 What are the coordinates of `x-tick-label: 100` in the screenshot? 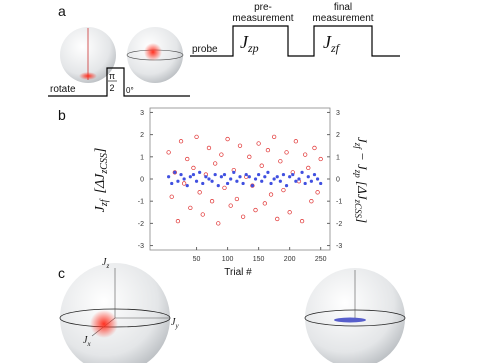 It's located at (228, 259).